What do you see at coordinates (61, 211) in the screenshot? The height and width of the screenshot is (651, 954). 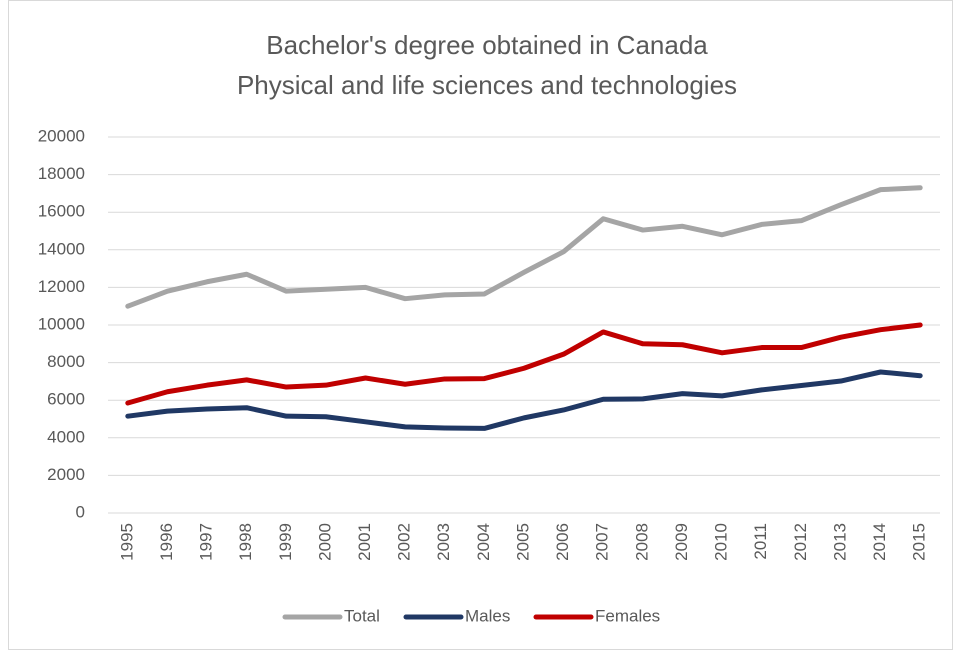 I see `y-tick-label: 16000` at bounding box center [61, 211].